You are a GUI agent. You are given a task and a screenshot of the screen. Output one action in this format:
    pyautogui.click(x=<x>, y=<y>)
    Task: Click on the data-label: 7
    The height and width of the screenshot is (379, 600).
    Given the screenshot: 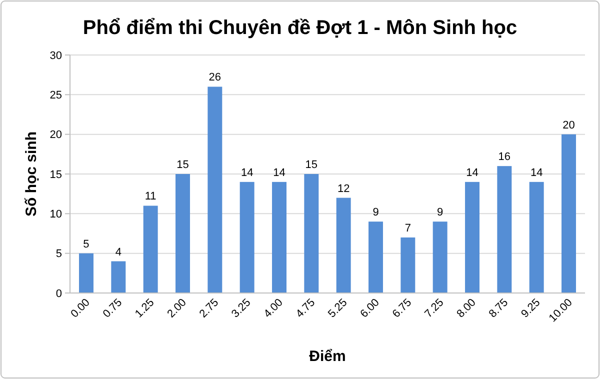 What is the action you would take?
    pyautogui.click(x=407, y=228)
    